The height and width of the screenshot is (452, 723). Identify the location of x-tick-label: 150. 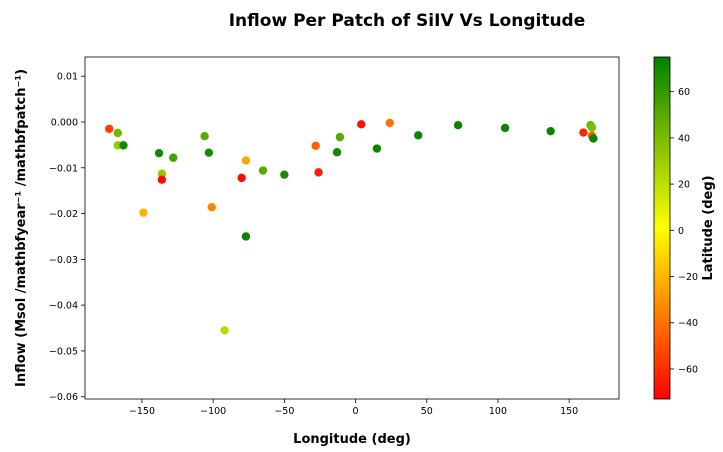
(569, 411).